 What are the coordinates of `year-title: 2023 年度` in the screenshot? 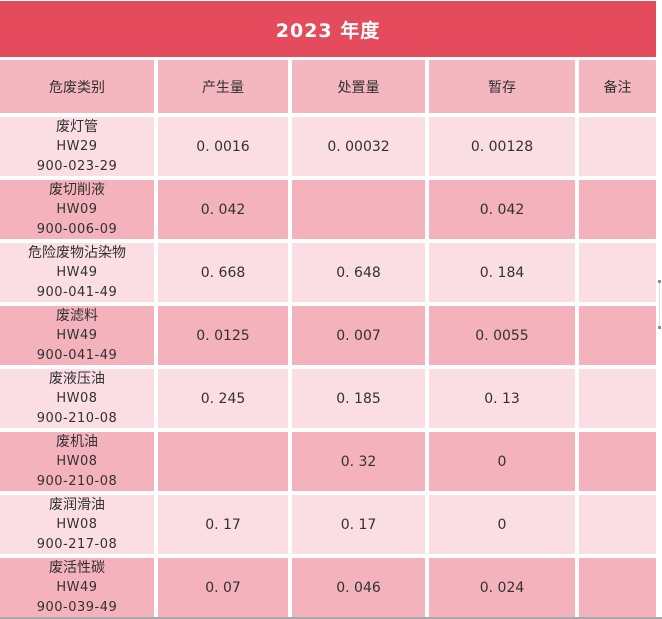 It's located at (328, 30).